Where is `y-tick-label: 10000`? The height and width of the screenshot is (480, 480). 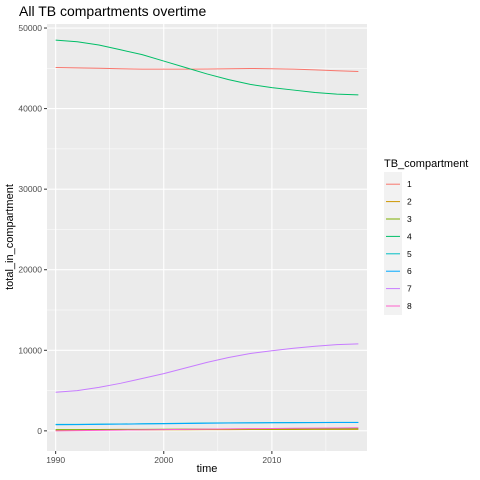
y-tick-label: 10000 is located at coordinates (30, 350).